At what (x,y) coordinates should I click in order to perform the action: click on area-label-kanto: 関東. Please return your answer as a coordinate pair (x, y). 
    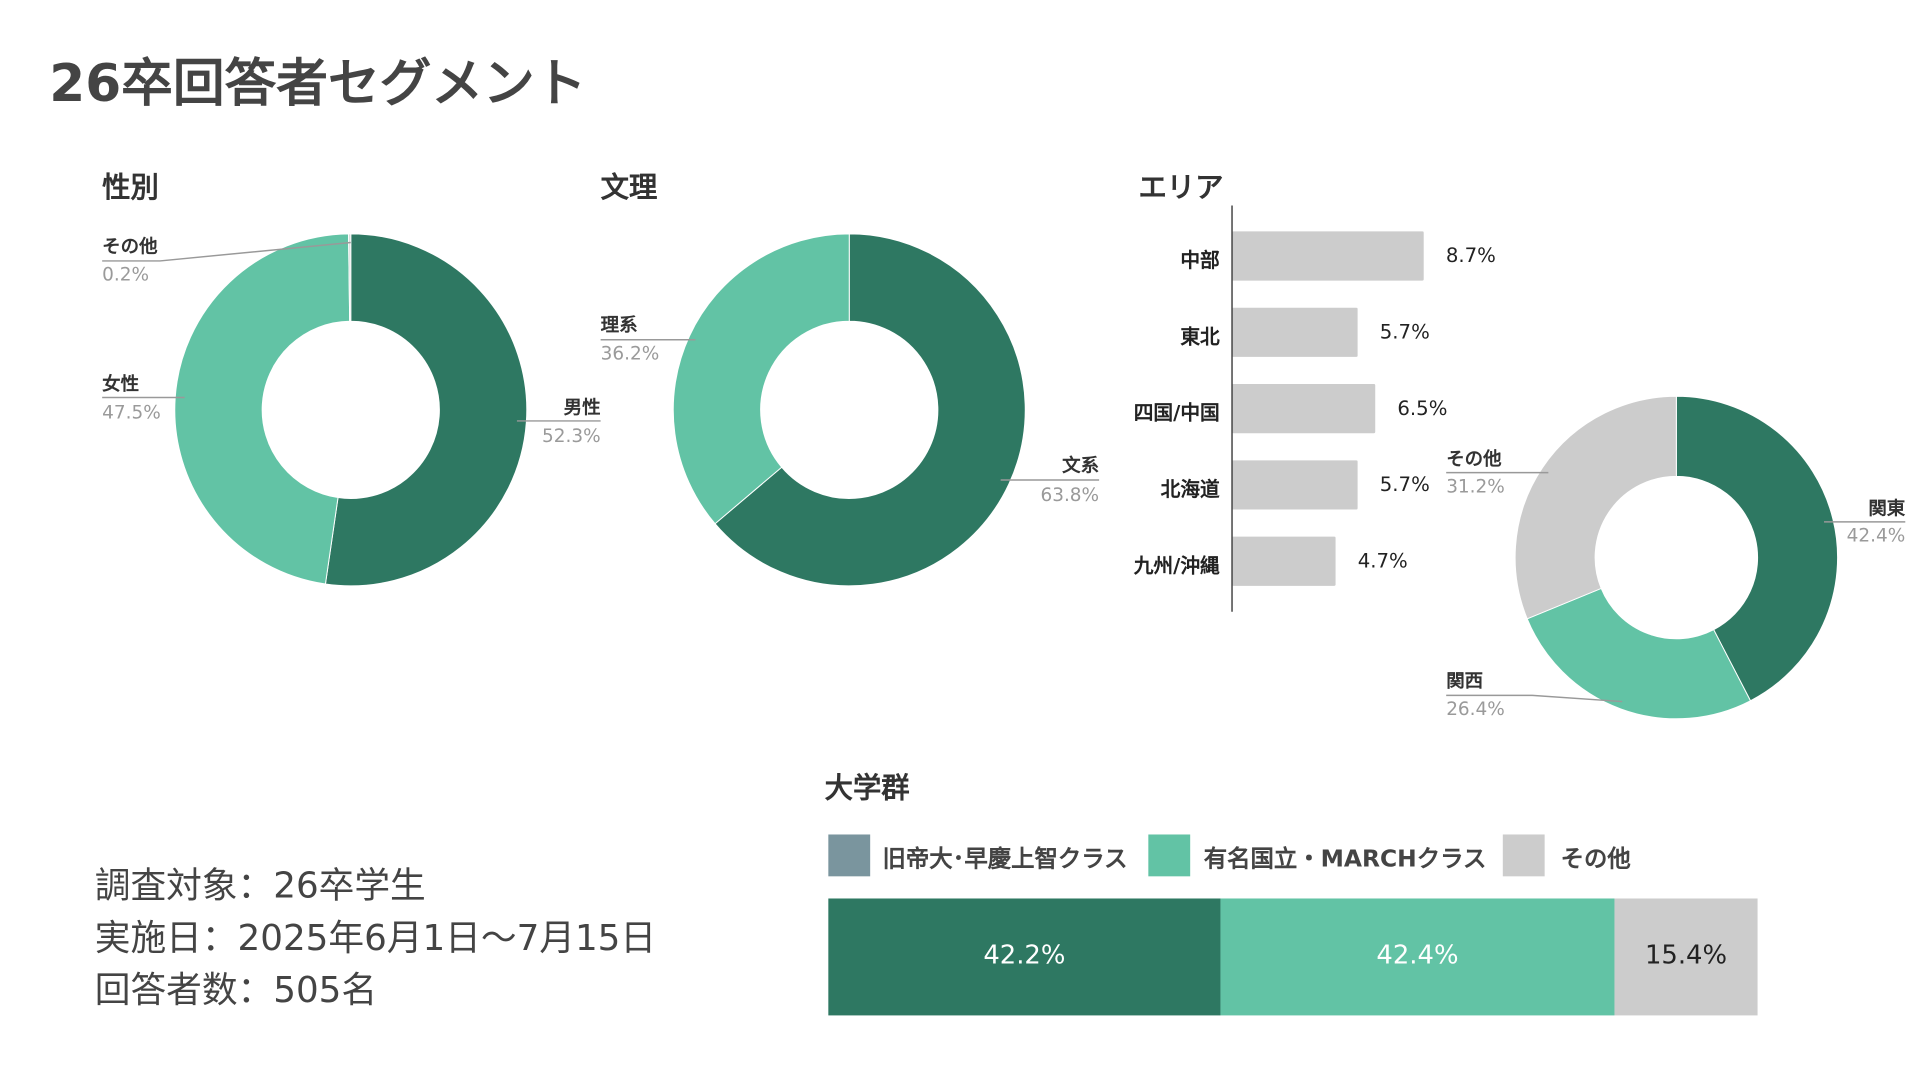
    Looking at the image, I should click on (1887, 508).